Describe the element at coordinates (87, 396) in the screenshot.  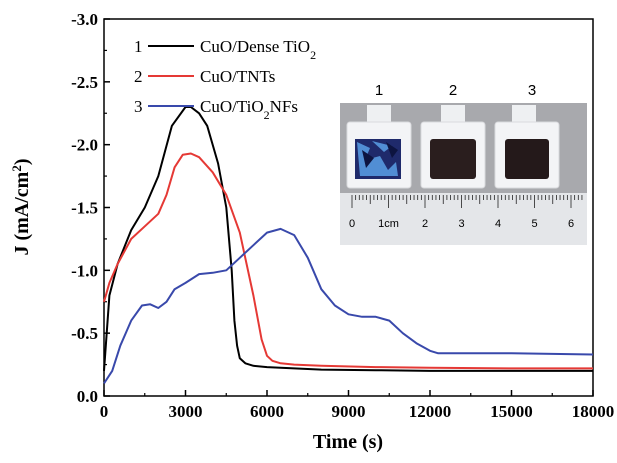
I see `y-tick-label: 0.0` at that location.